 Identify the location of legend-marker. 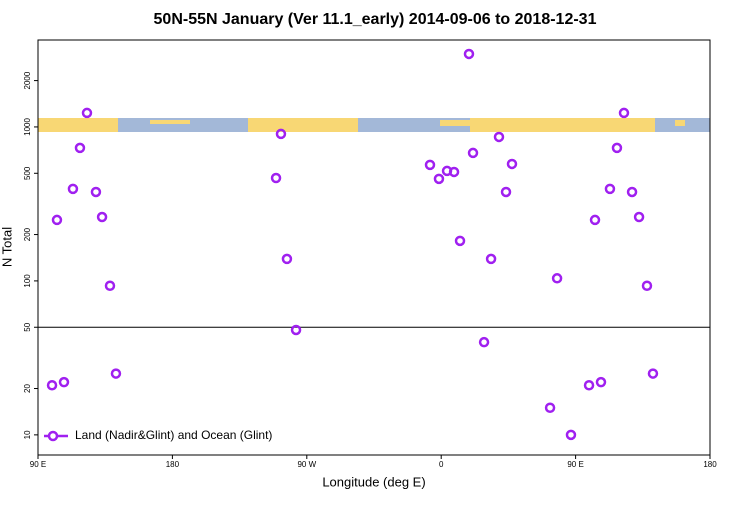
(53, 436).